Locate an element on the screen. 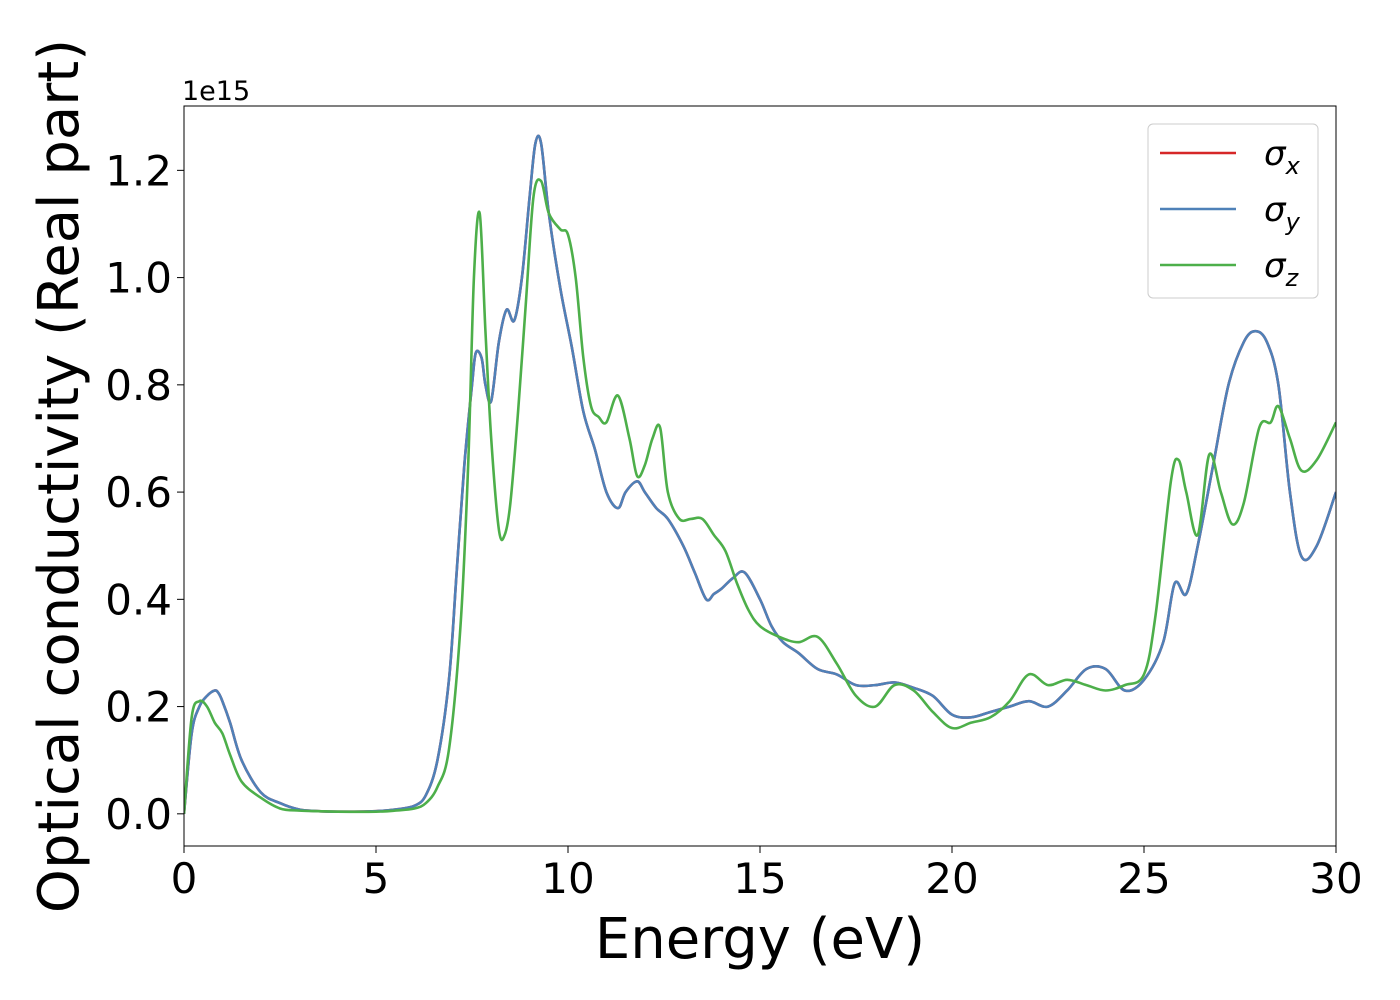 The image size is (1400, 1000). legend-label-sigma-x: σx is located at coordinates (1282, 157).